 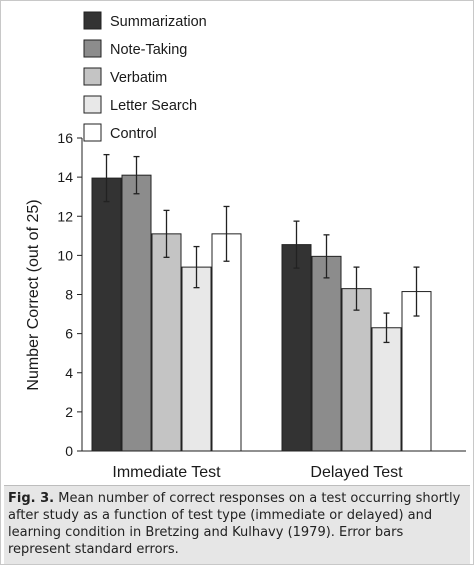 I want to click on y-tick-label: 0, so click(x=69, y=451).